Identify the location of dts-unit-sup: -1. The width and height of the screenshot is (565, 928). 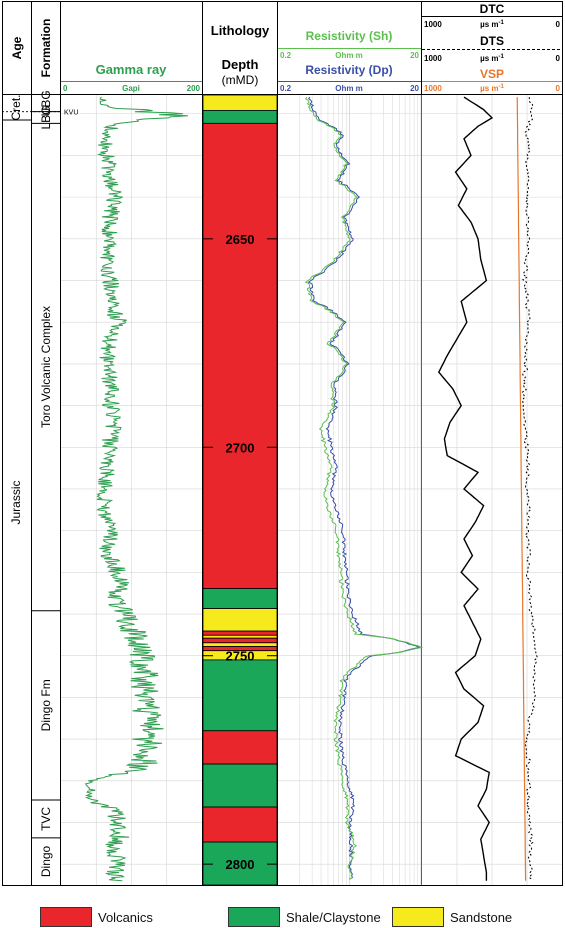
(502, 57).